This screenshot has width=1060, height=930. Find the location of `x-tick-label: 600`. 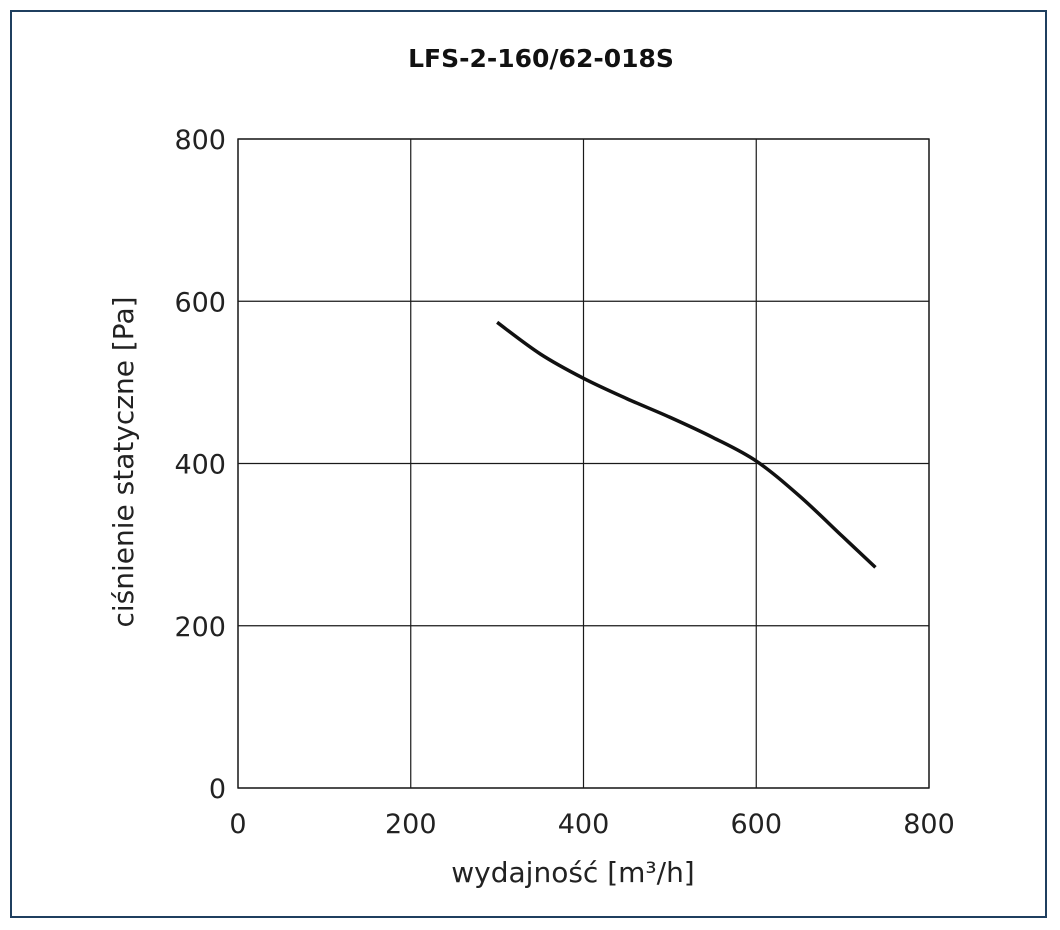

x-tick-label: 600 is located at coordinates (756, 824).